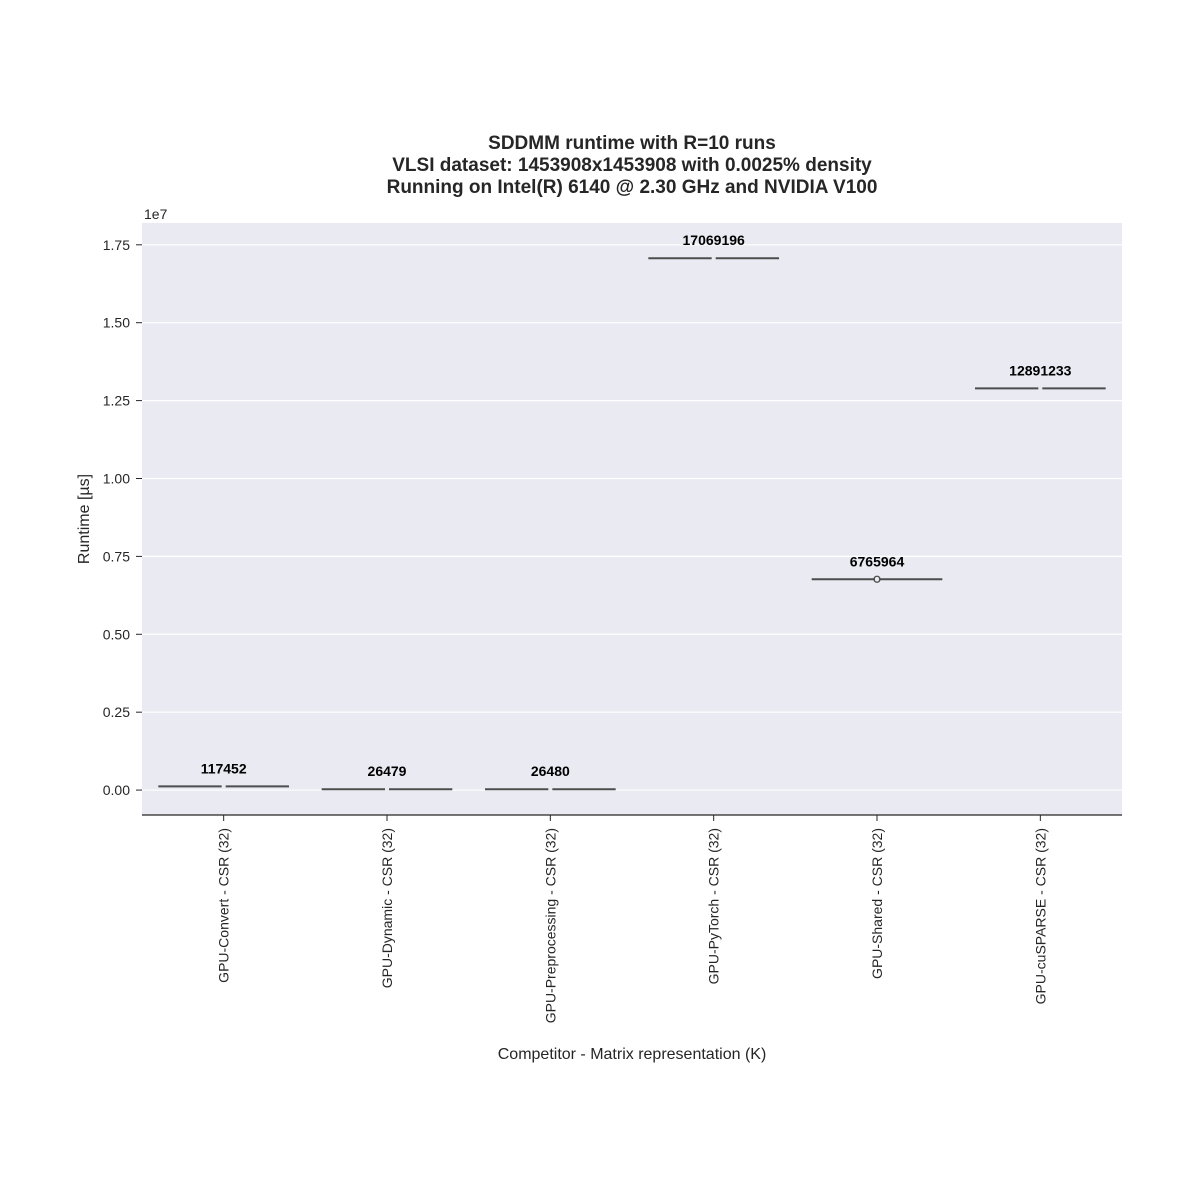  What do you see at coordinates (550, 771) in the screenshot?
I see `data-label: 26480` at bounding box center [550, 771].